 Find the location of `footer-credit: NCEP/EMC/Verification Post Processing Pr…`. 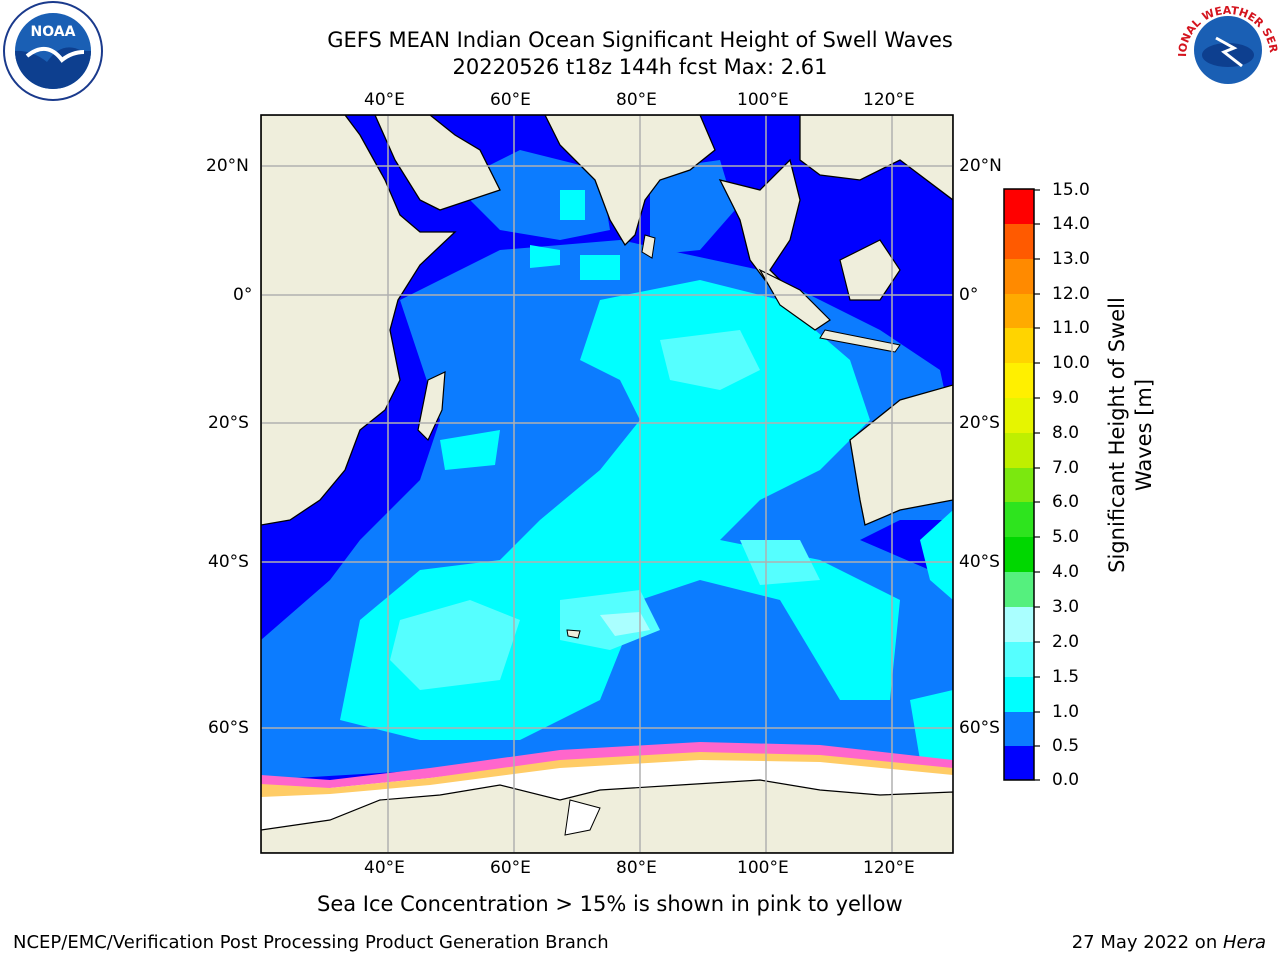

footer-credit: NCEP/EMC/Verification Post Processing Pr… is located at coordinates (311, 942).